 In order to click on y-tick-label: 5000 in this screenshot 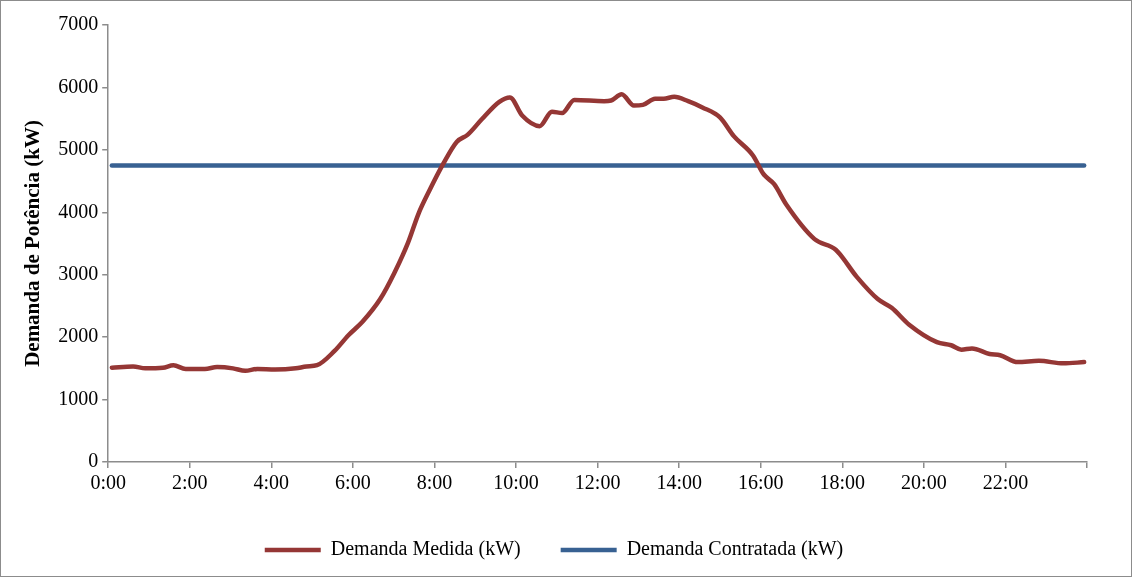, I will do `click(78, 148)`.